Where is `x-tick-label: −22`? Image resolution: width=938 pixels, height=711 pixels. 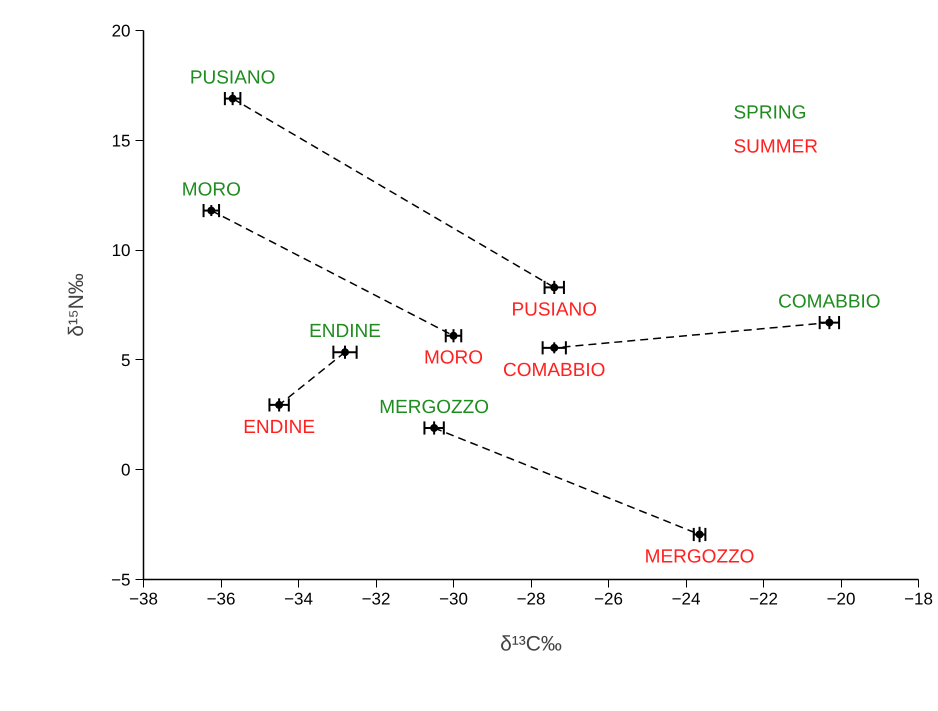
x-tick-label: −22 is located at coordinates (763, 599).